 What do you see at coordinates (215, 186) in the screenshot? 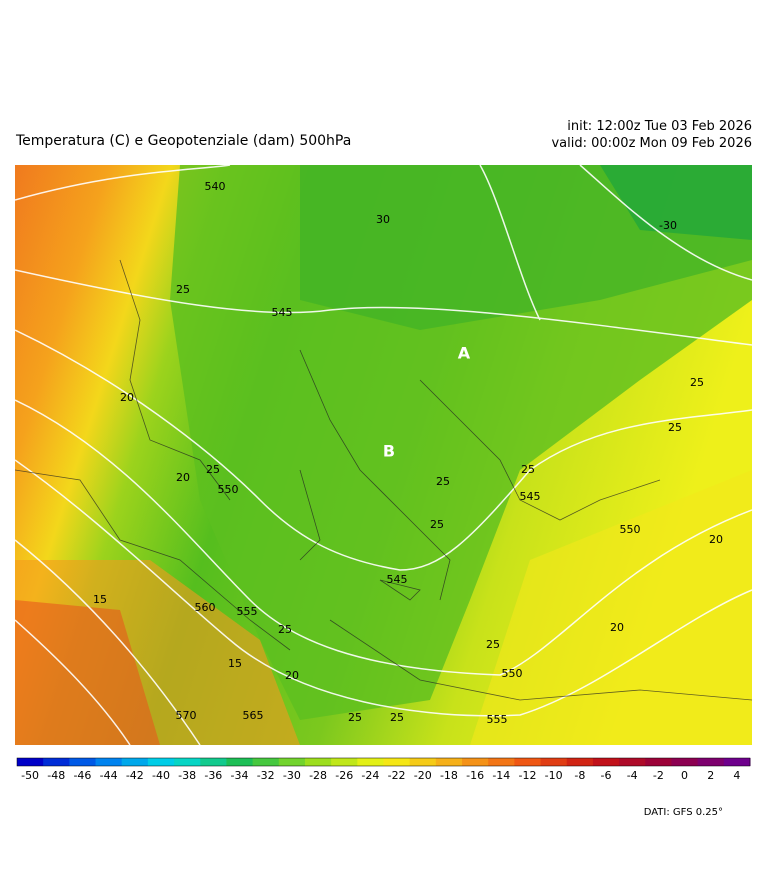
I see `contour-label: 540` at bounding box center [215, 186].